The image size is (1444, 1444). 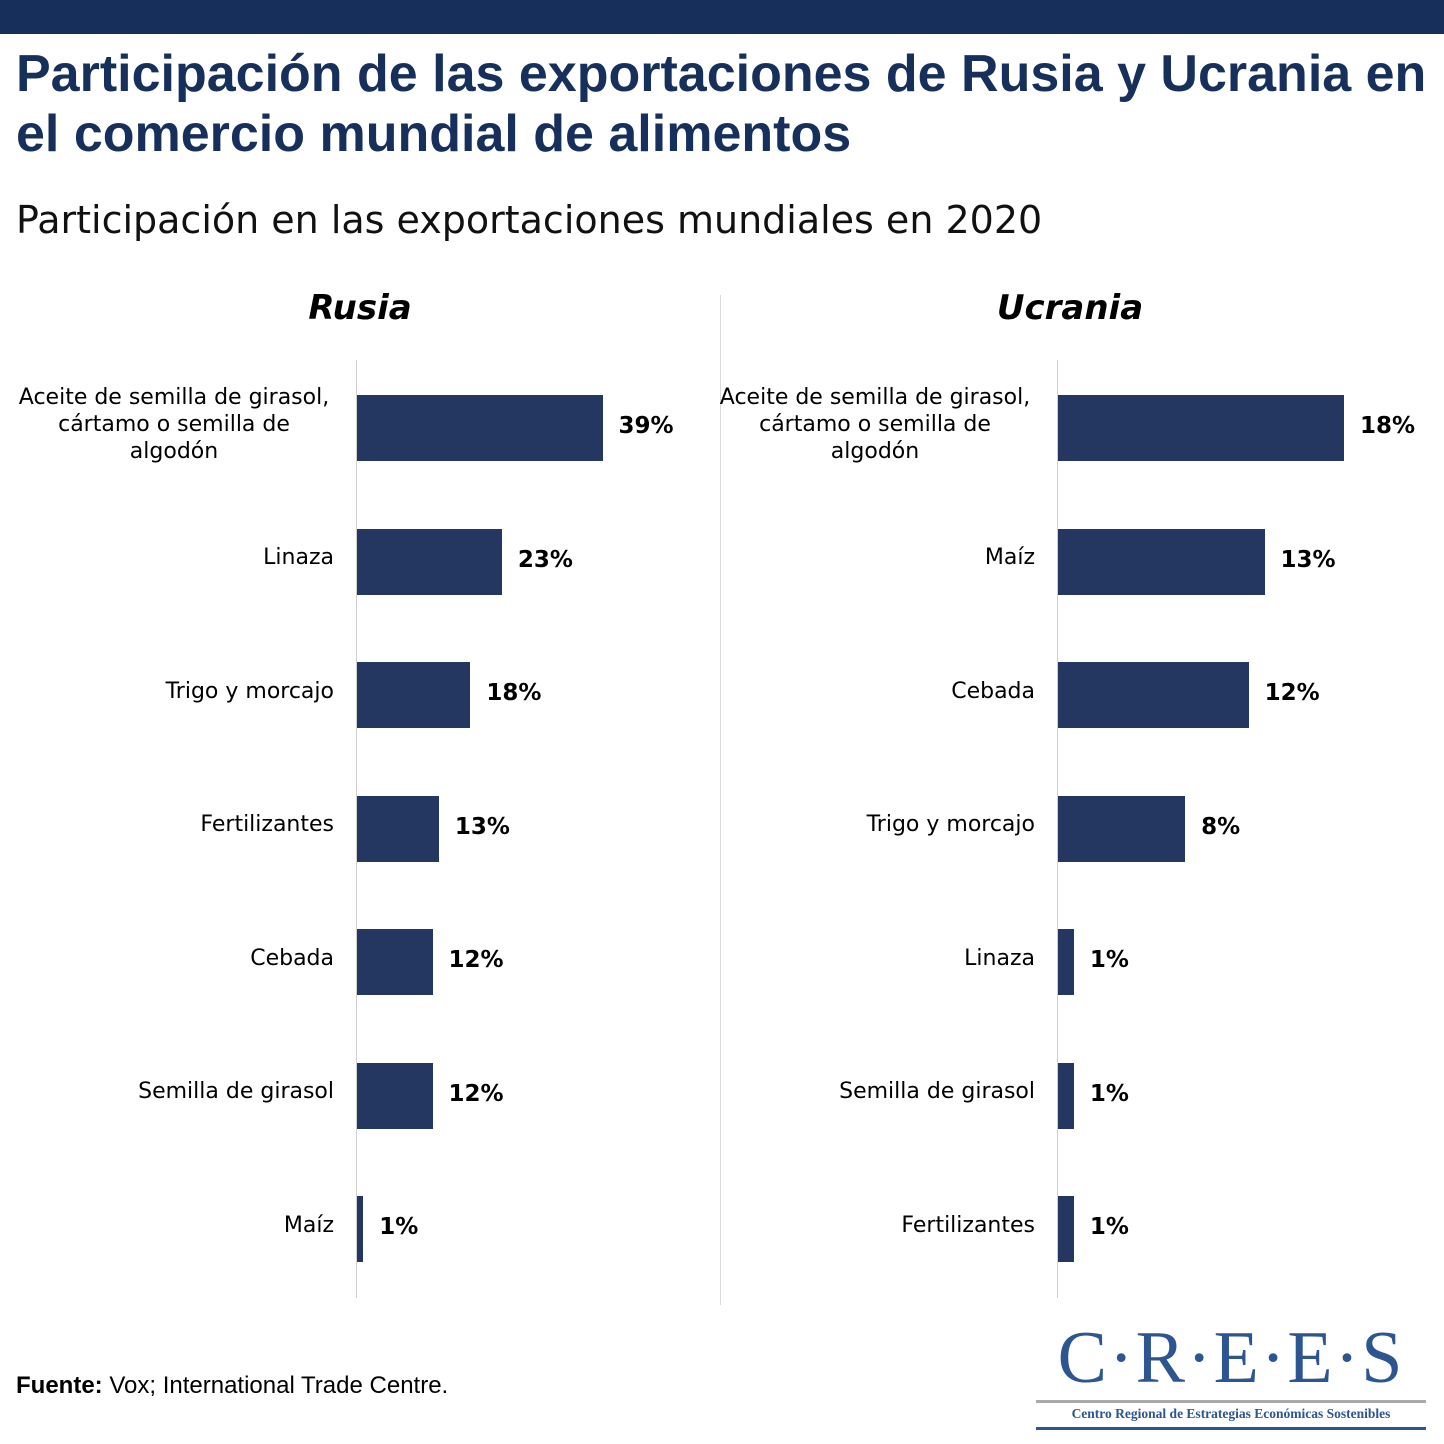 What do you see at coordinates (360, 308) in the screenshot?
I see `chart-title: Rusia` at bounding box center [360, 308].